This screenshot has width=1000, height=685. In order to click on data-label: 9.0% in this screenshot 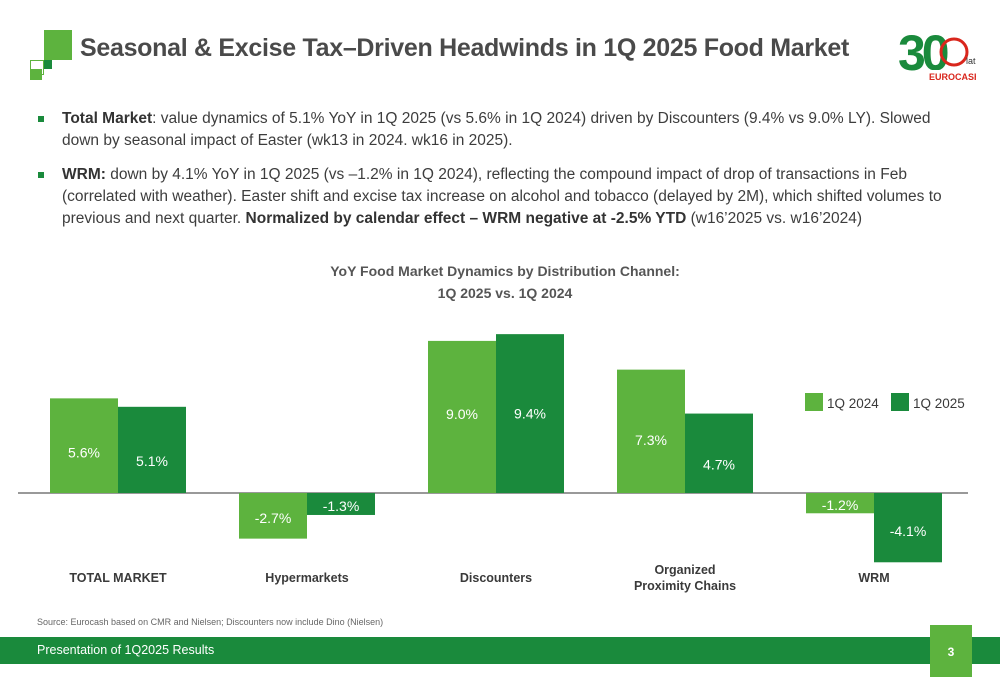, I will do `click(462, 414)`.